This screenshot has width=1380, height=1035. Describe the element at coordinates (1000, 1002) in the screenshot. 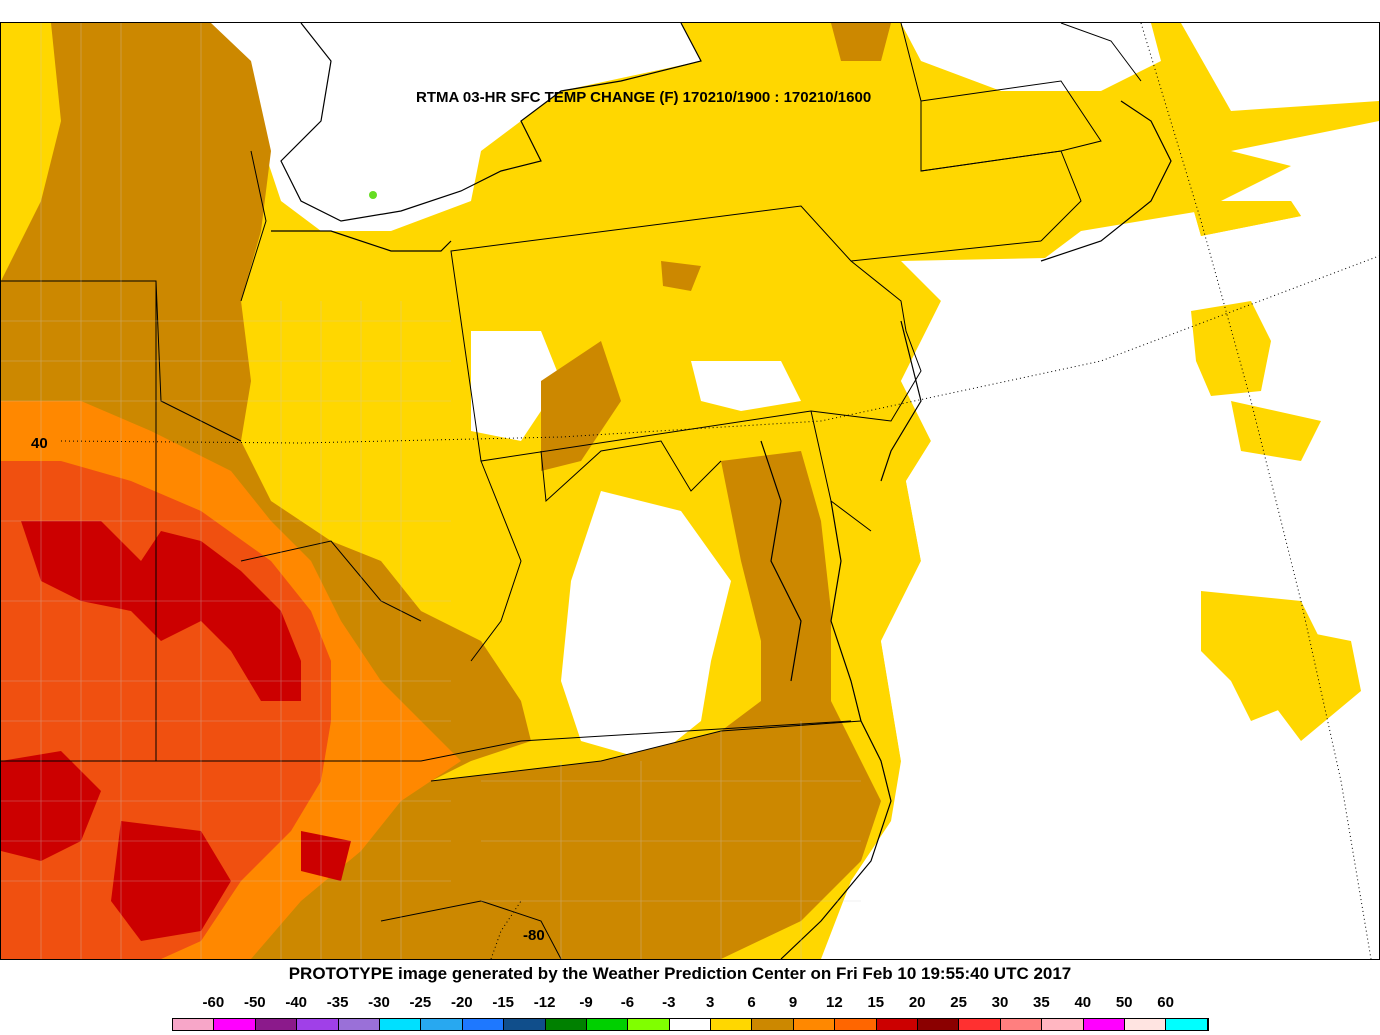

I see `legend-label: 30` at that location.